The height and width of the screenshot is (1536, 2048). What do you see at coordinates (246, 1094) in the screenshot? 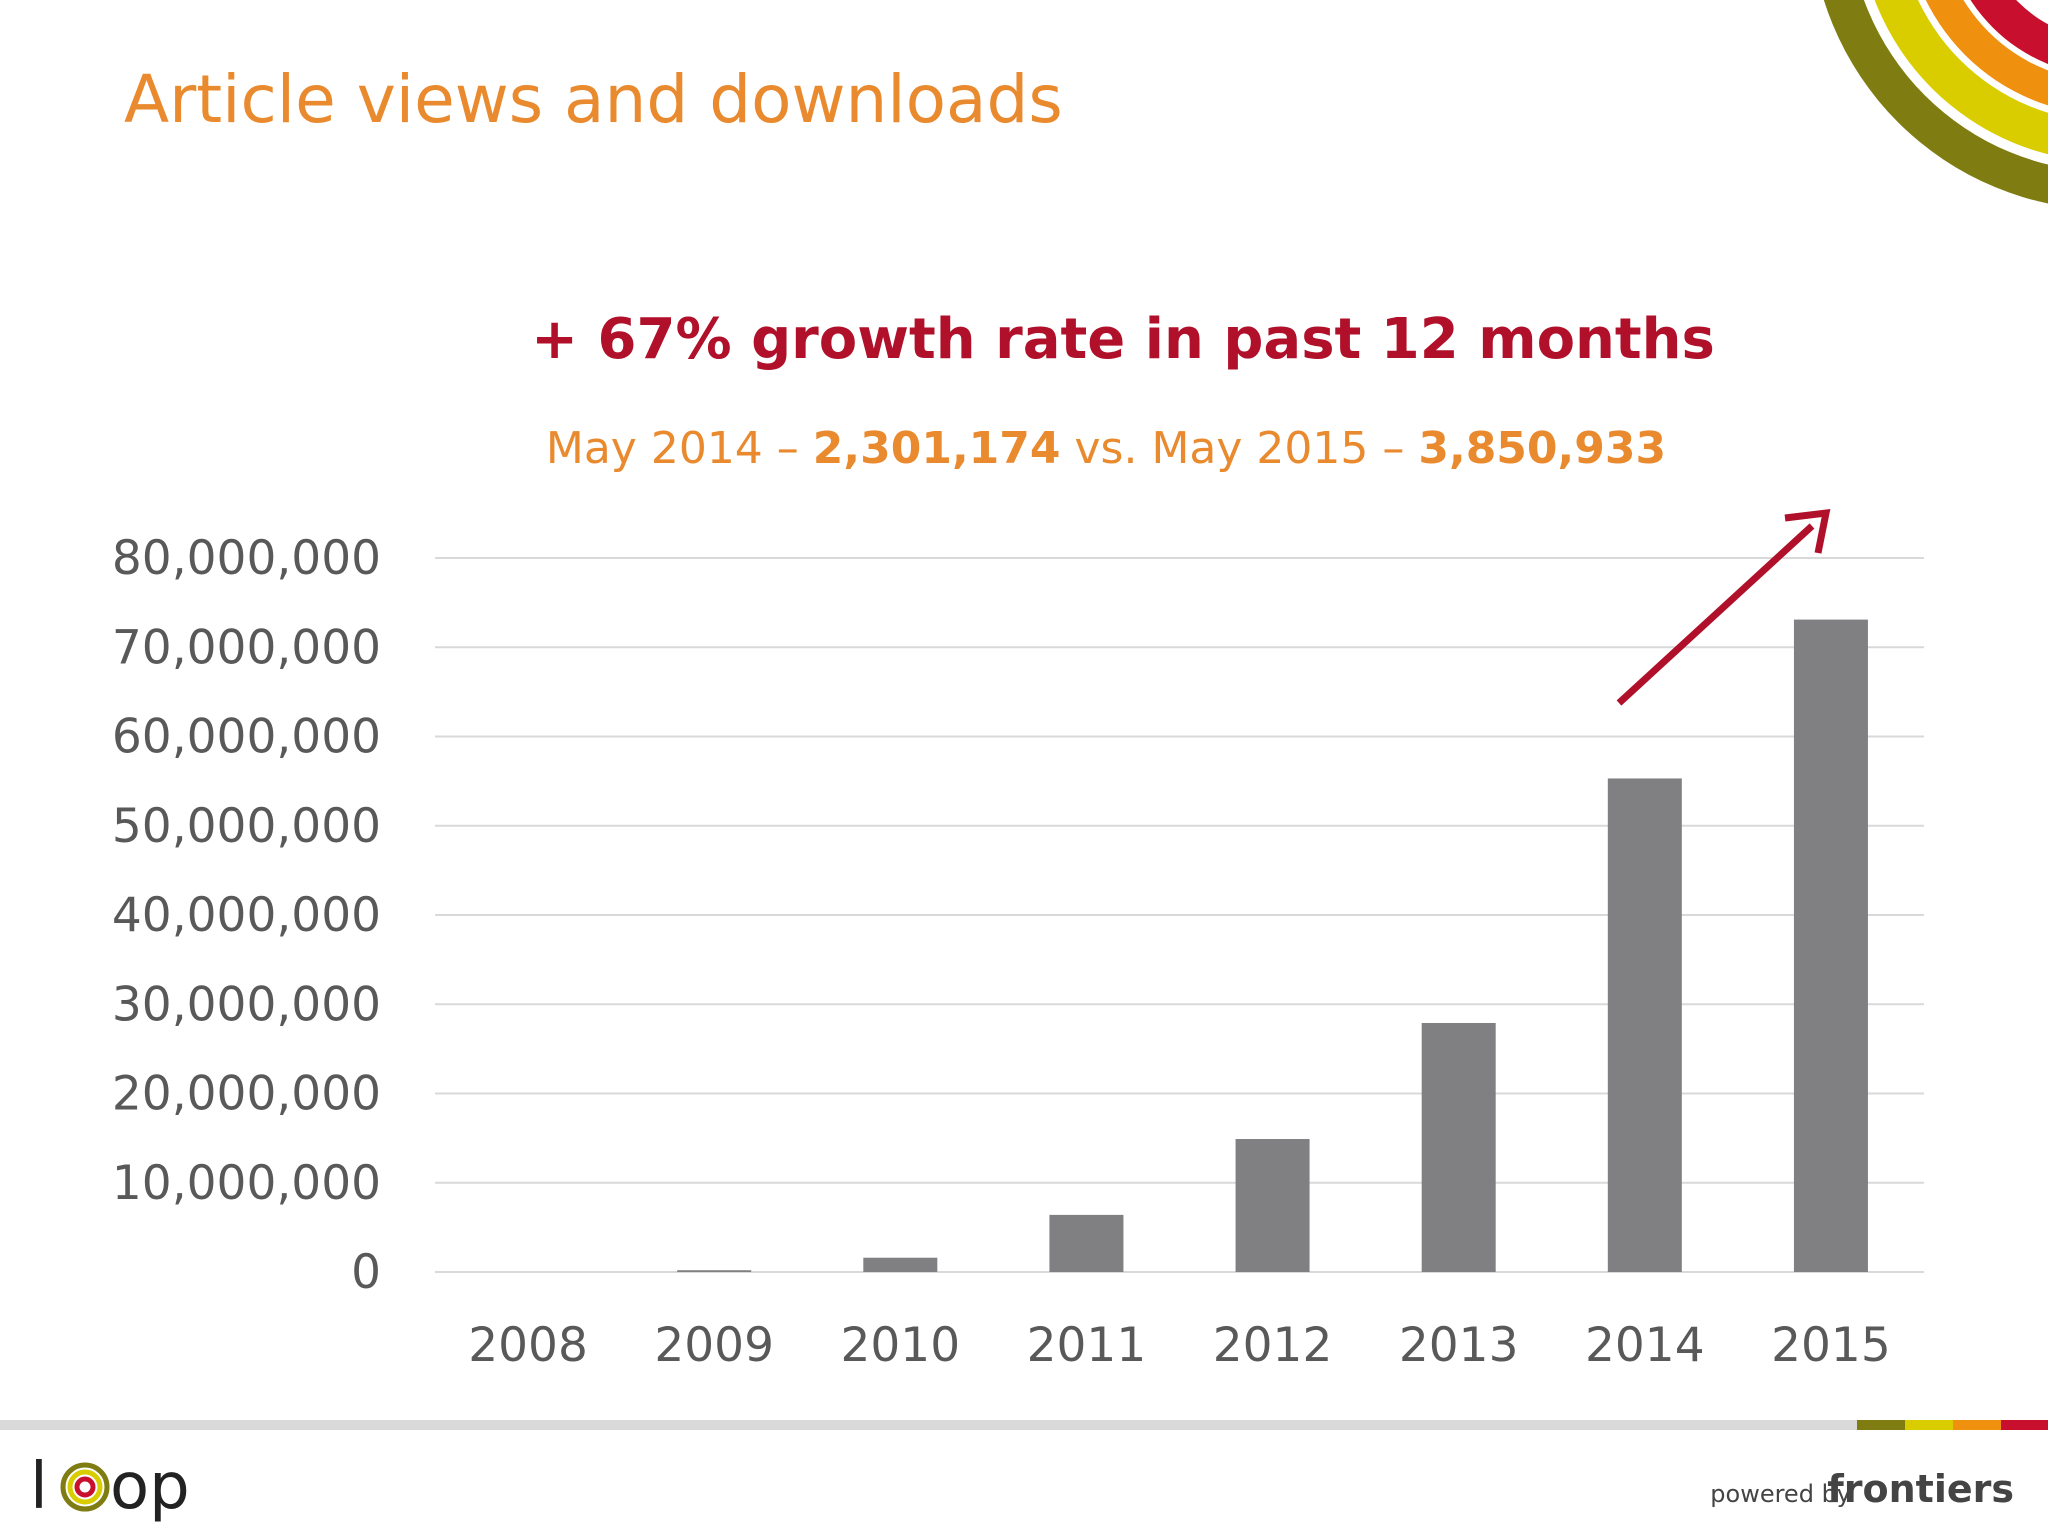
I see `y-tick-label: 20,000,000` at bounding box center [246, 1094].